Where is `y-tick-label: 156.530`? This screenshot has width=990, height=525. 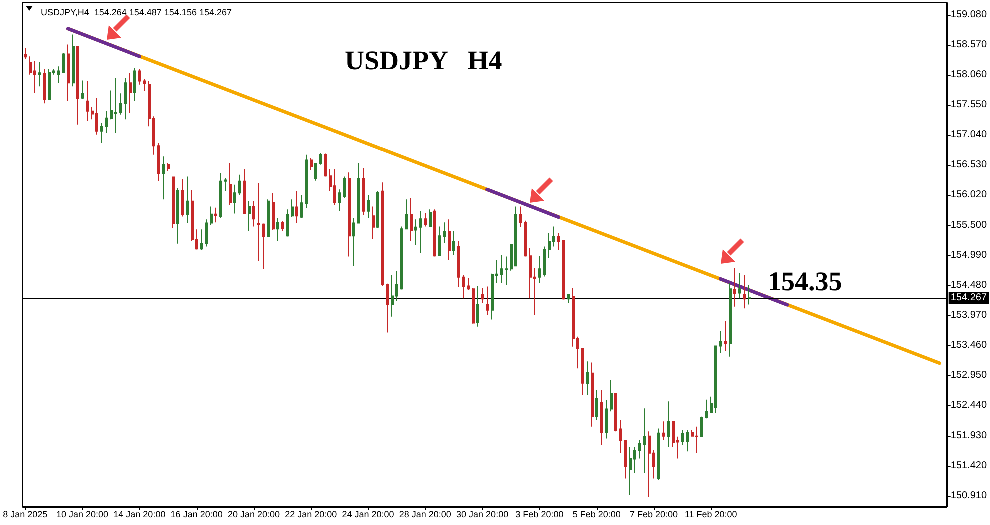
y-tick-label: 156.530 is located at coordinates (969, 164).